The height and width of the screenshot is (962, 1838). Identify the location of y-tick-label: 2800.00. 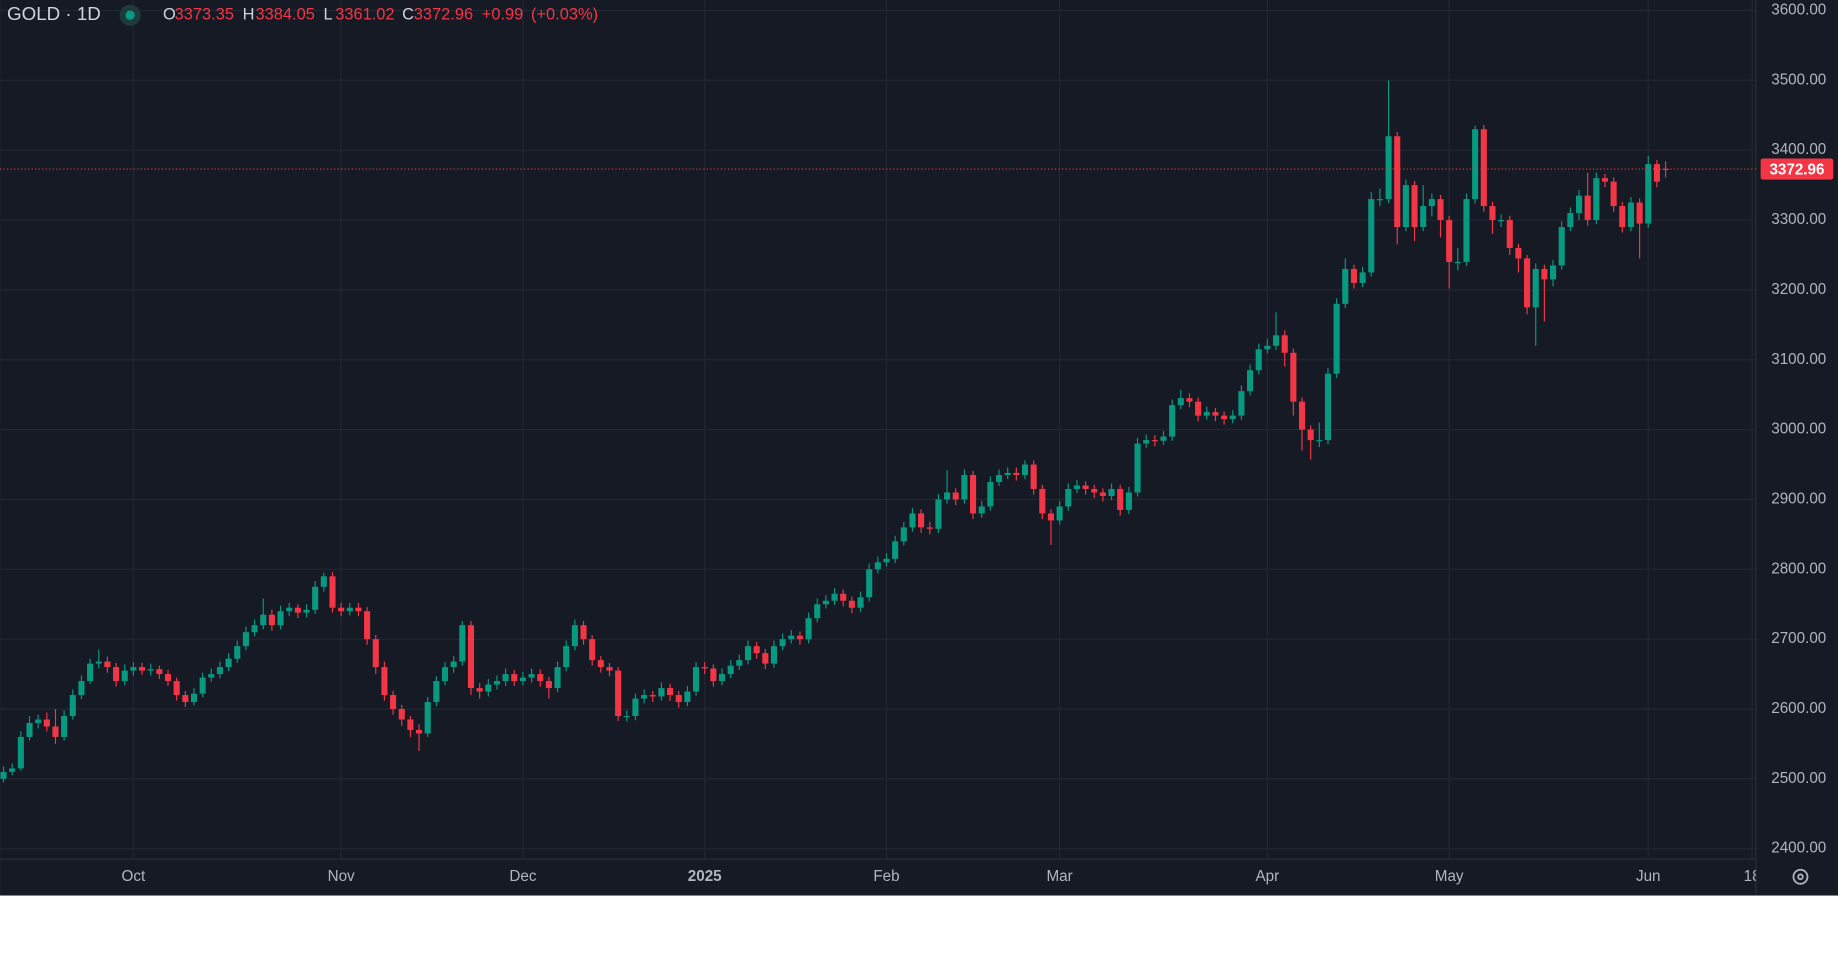
(1798, 568).